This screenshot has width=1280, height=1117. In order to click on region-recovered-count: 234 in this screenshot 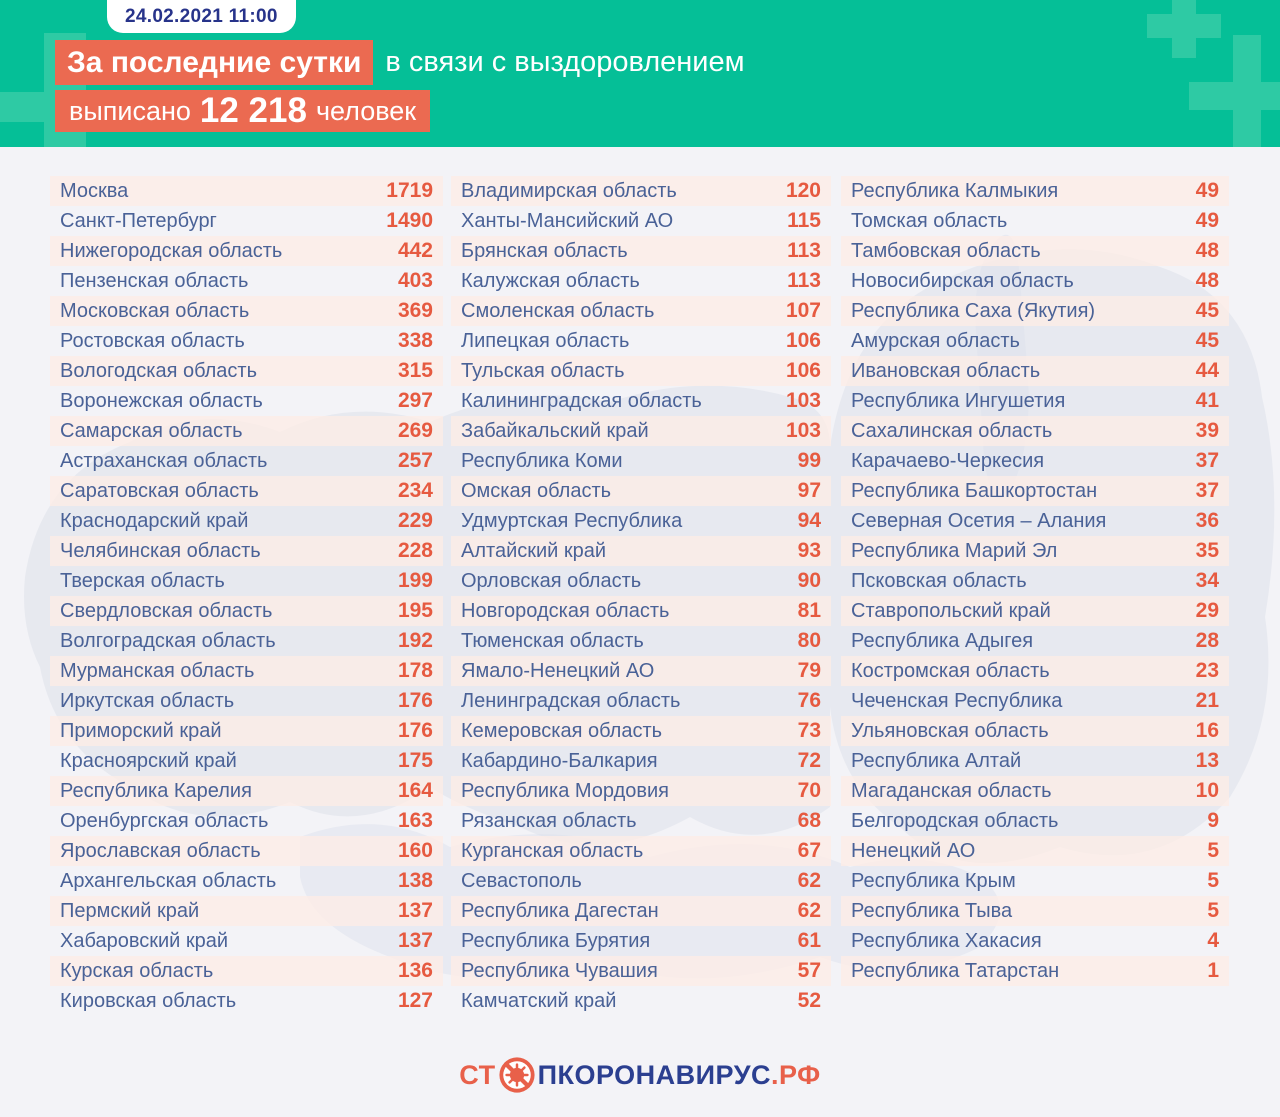, I will do `click(415, 490)`.